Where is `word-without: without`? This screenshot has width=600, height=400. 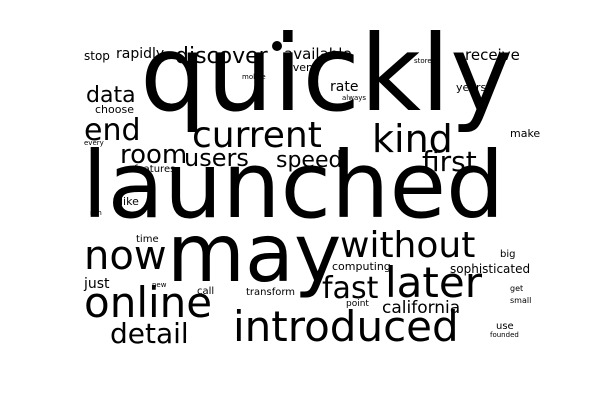
word-without: without is located at coordinates (408, 245).